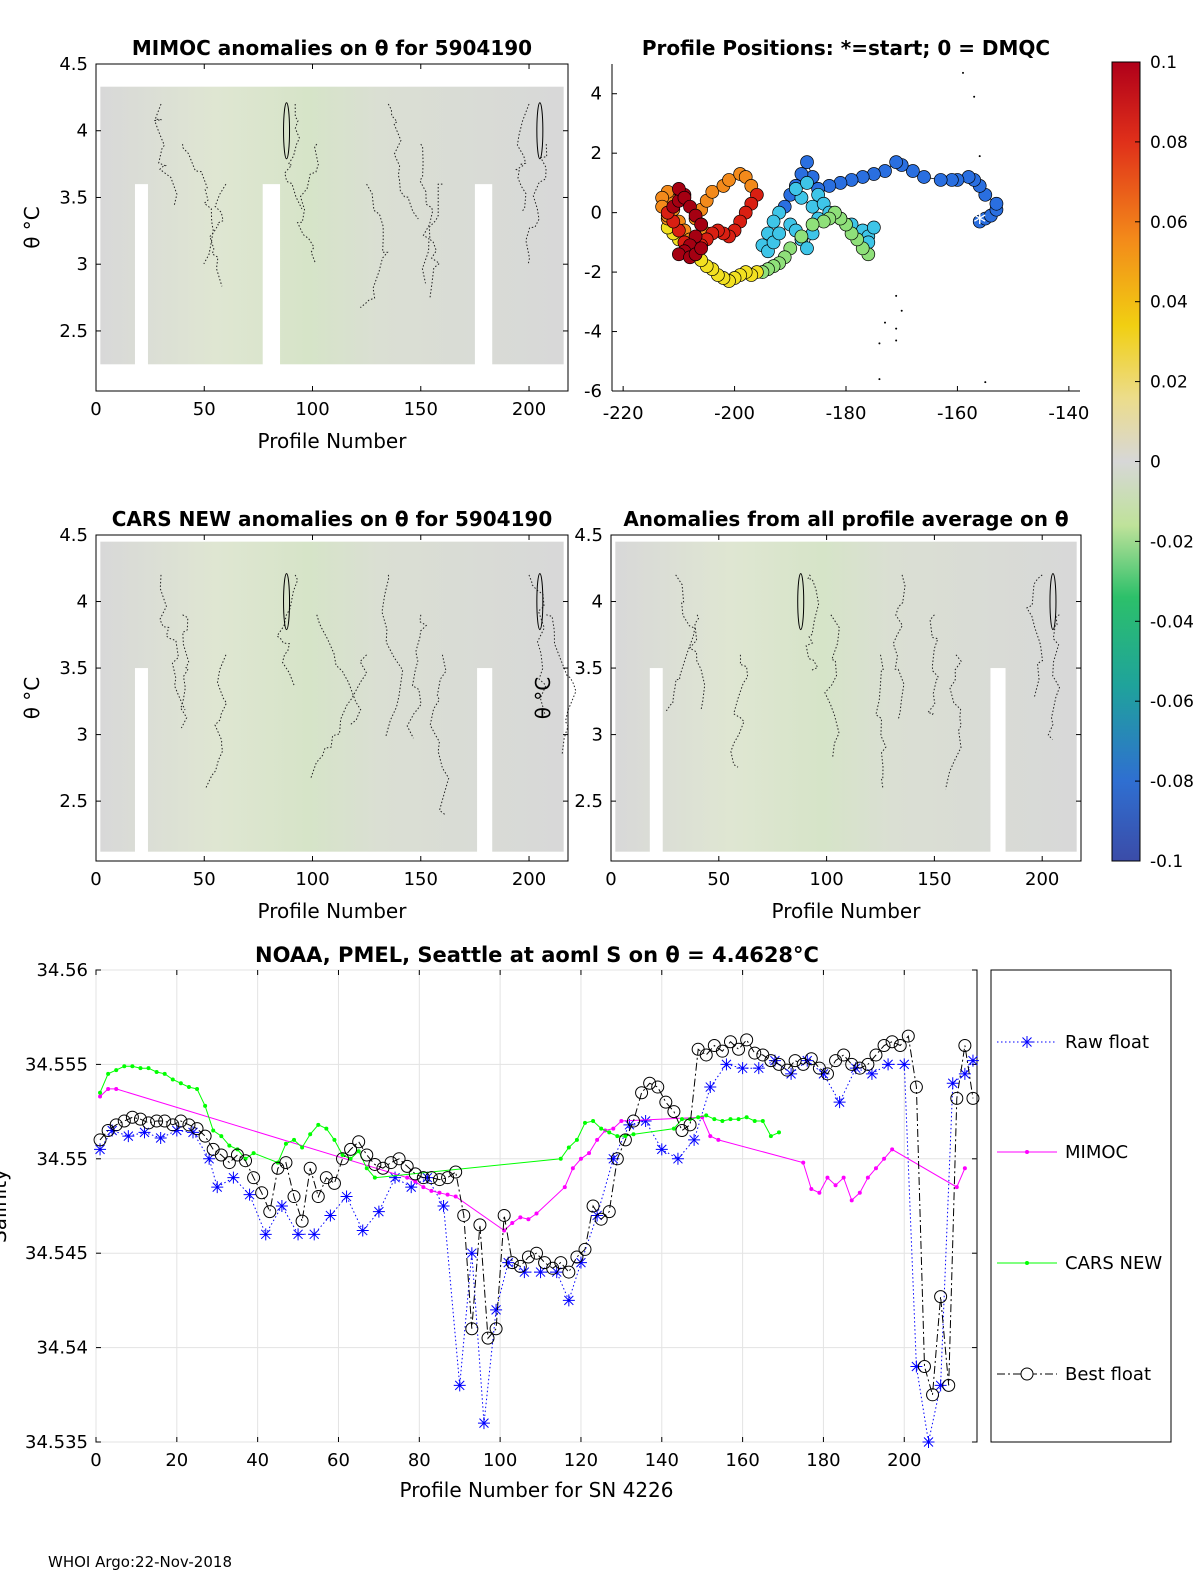 This screenshot has width=1200, height=1575. I want to click on mimoc-xtick-label: 200, so click(529, 409).